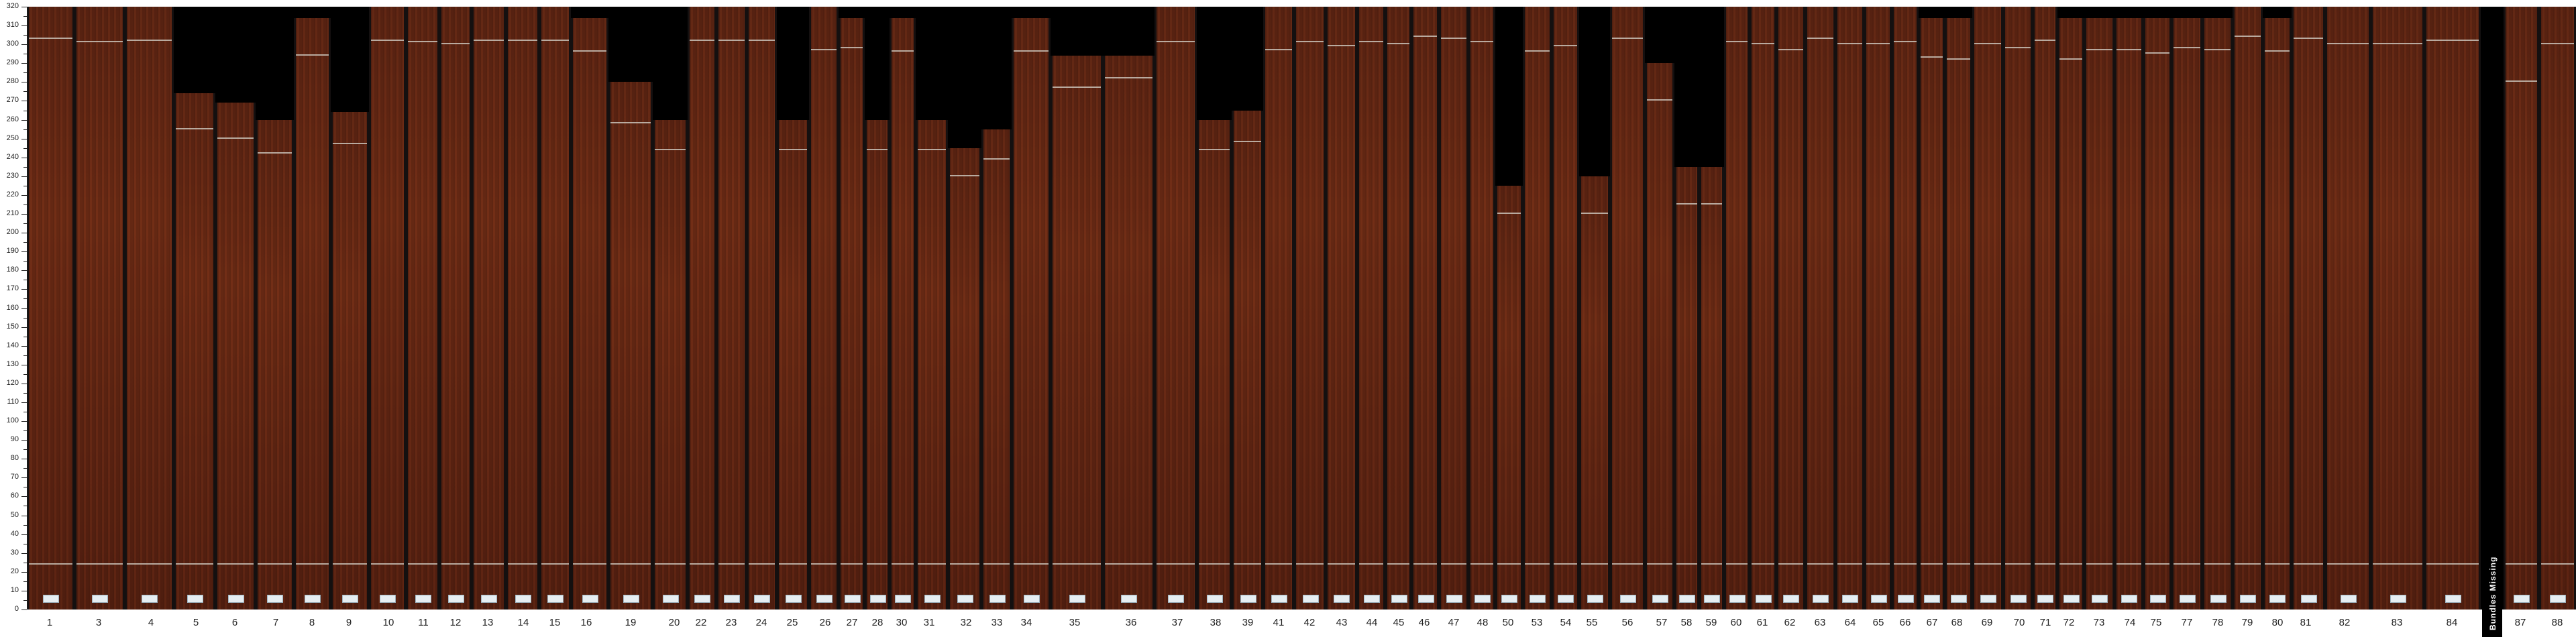 The height and width of the screenshot is (637, 2576). What do you see at coordinates (12, 270) in the screenshot?
I see `y-tick-label: 180` at bounding box center [12, 270].